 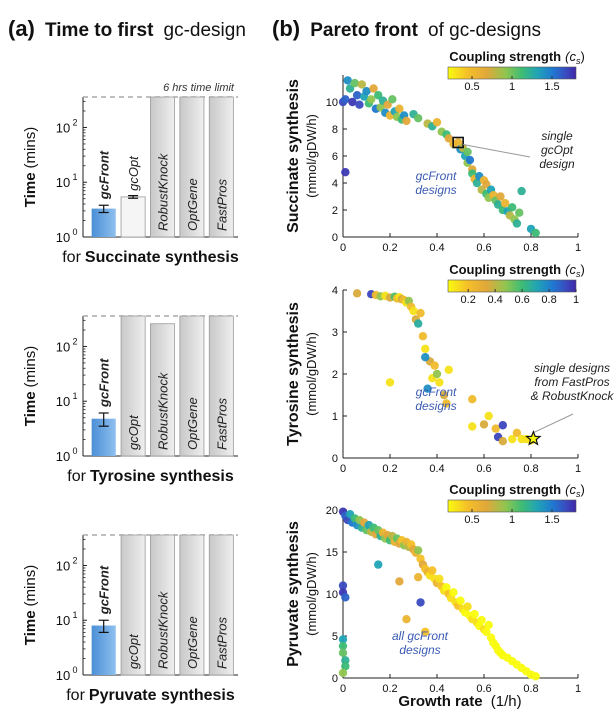 I want to click on annotation-all-gcfront: all gcFront, so click(x=420, y=636).